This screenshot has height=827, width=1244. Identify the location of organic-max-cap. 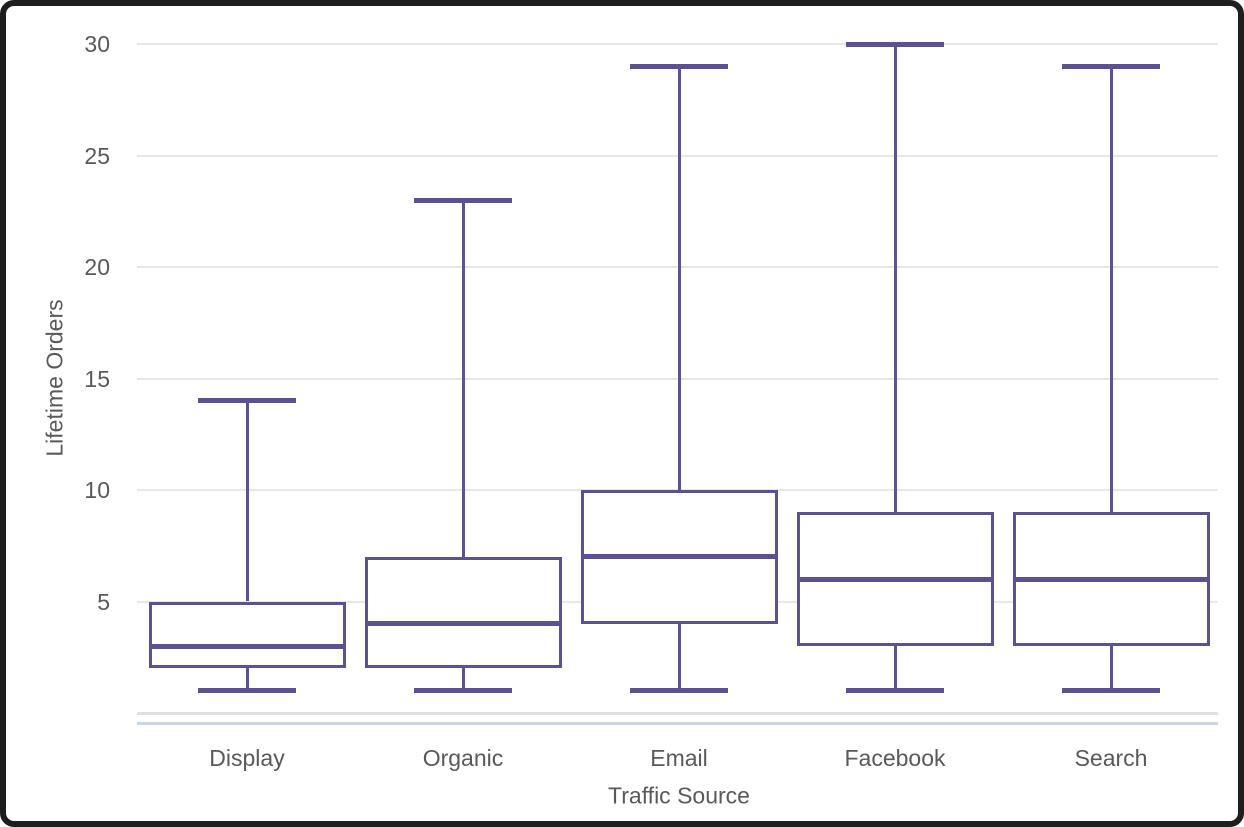
(463, 200).